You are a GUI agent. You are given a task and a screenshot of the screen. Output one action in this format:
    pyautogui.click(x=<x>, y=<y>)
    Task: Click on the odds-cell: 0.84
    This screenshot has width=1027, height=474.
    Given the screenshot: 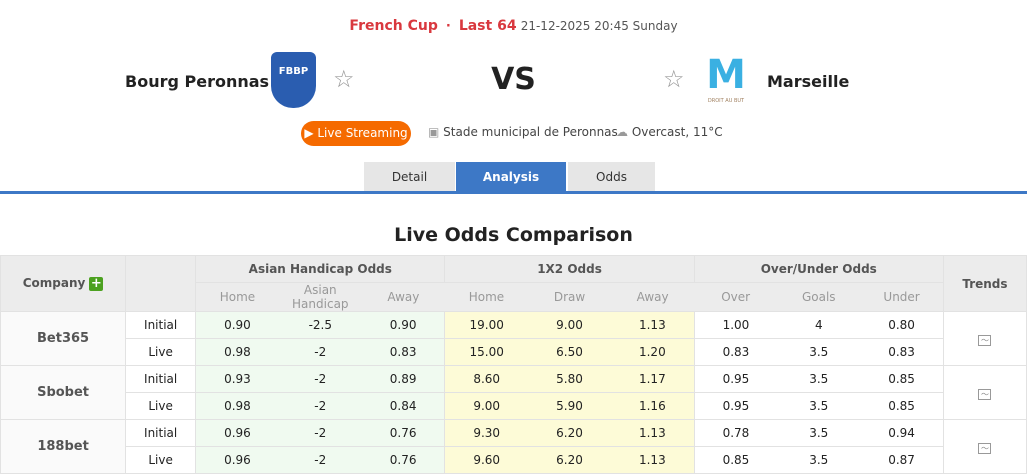 What is the action you would take?
    pyautogui.click(x=403, y=406)
    